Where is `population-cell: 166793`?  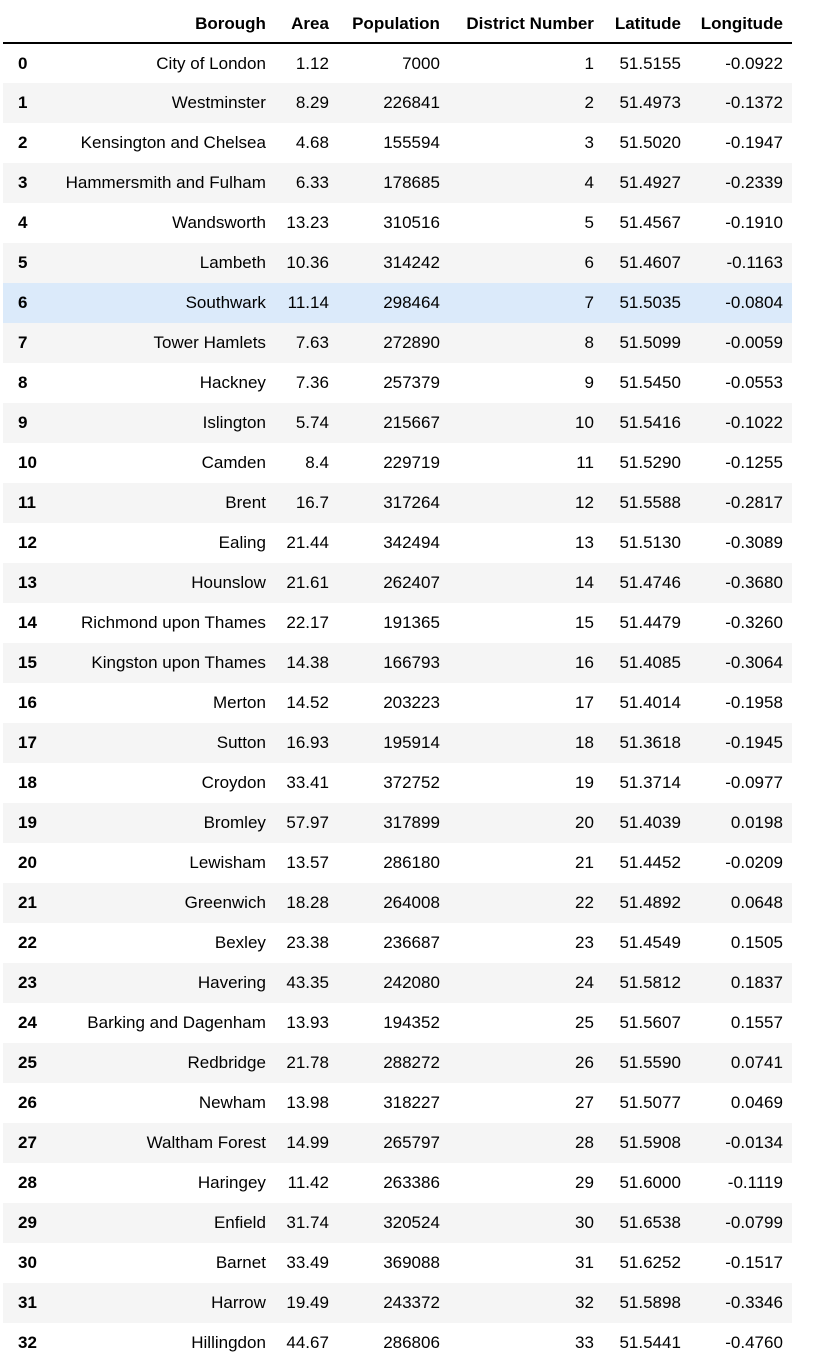 population-cell: 166793 is located at coordinates (411, 662).